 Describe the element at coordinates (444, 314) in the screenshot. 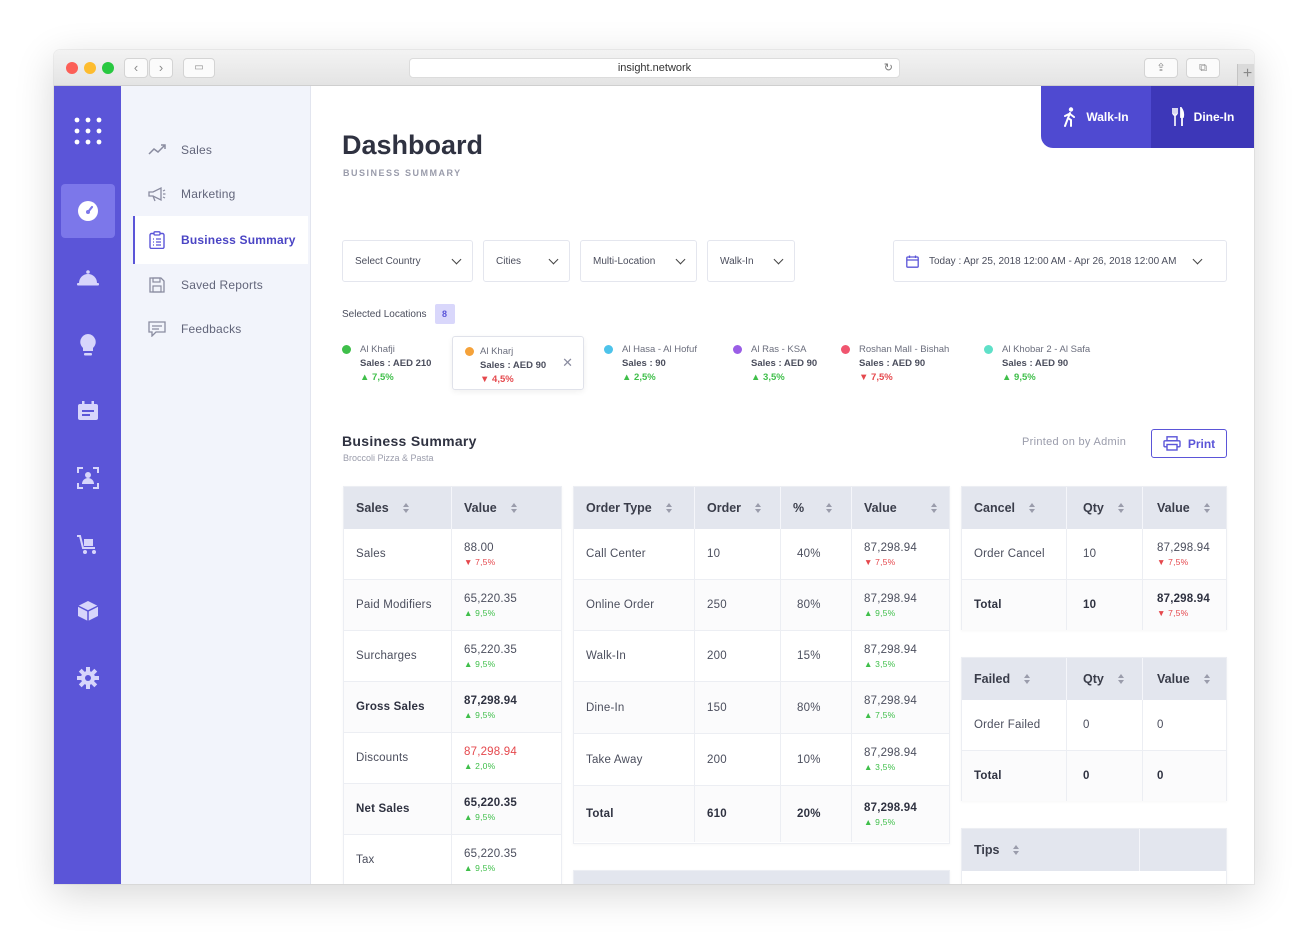

I see `selected-count-badge: 8` at that location.